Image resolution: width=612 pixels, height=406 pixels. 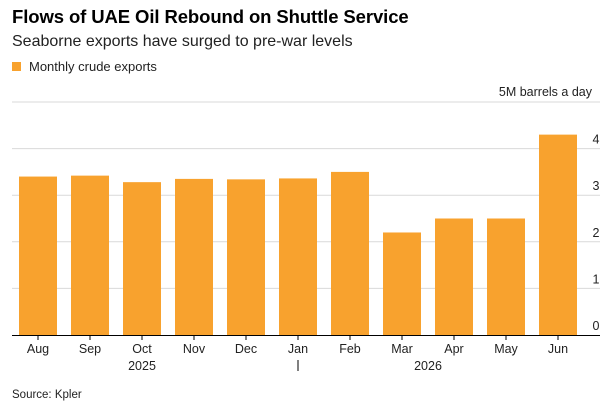 I want to click on legend-label: Monthly crude exports, so click(x=93, y=66).